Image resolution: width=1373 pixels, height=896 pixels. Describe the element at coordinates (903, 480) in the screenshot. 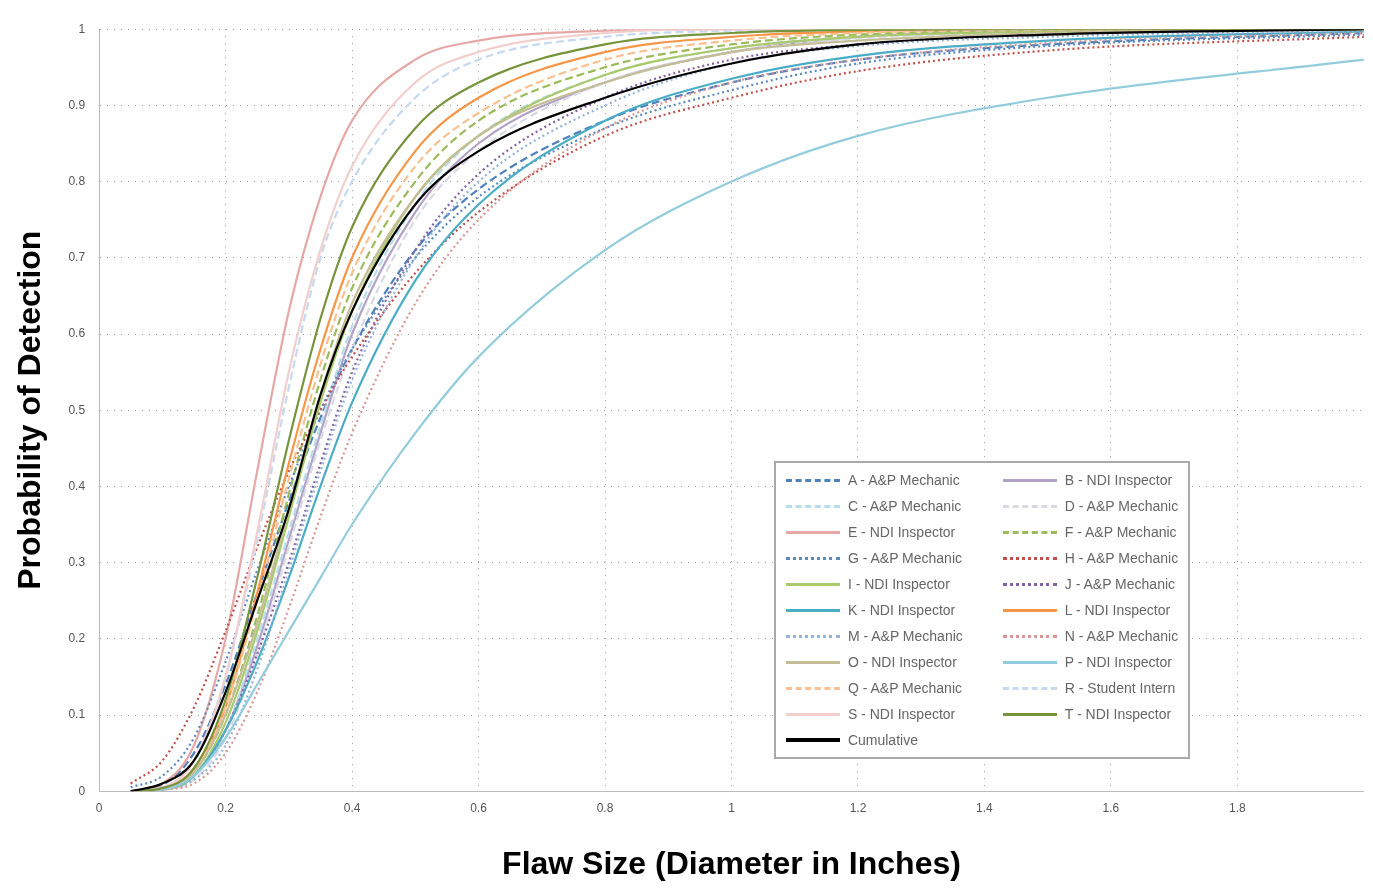

I see `legend-label: A - A&P Mechanic` at that location.